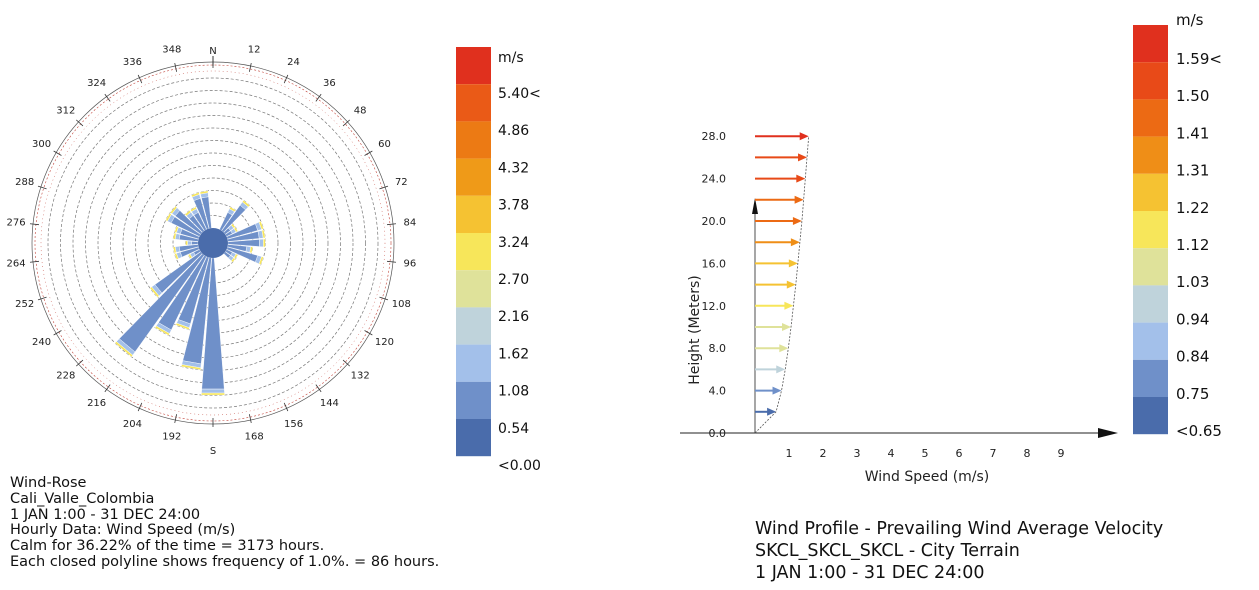 This screenshot has width=1259, height=590. What do you see at coordinates (360, 111) in the screenshot?
I see `direction-label-48: 48` at bounding box center [360, 111].